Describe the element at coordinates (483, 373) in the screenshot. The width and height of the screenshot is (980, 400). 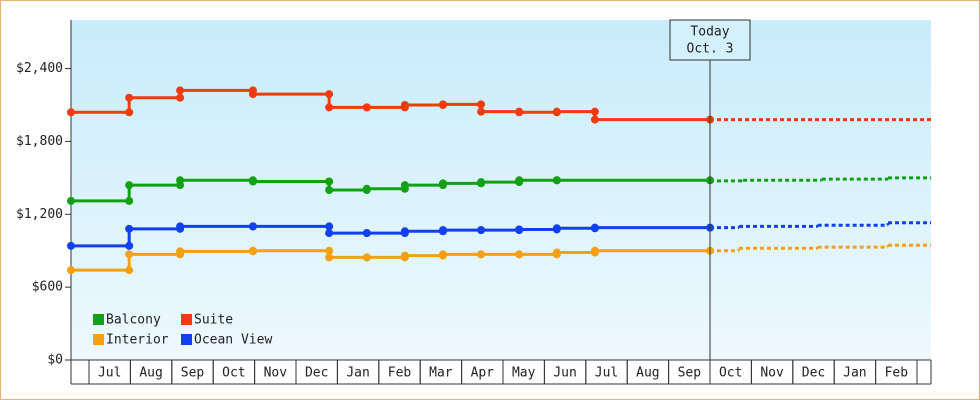
I see `x-tick-label: Apr` at that location.